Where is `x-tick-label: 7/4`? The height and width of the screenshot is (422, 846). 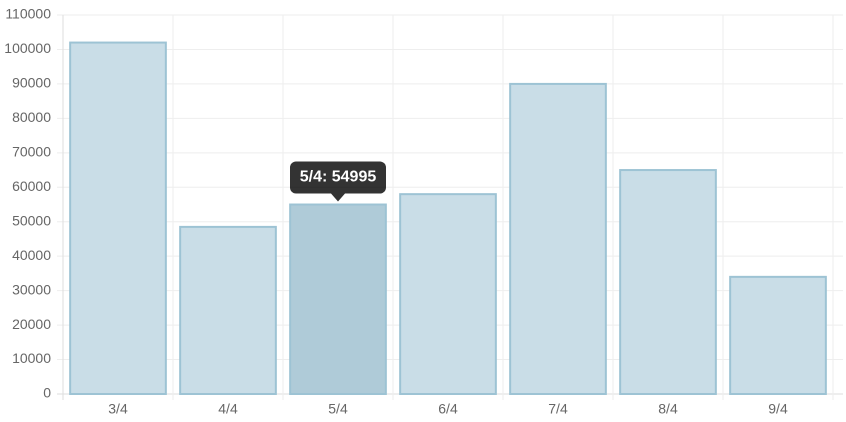
x-tick-label: 7/4 is located at coordinates (558, 409).